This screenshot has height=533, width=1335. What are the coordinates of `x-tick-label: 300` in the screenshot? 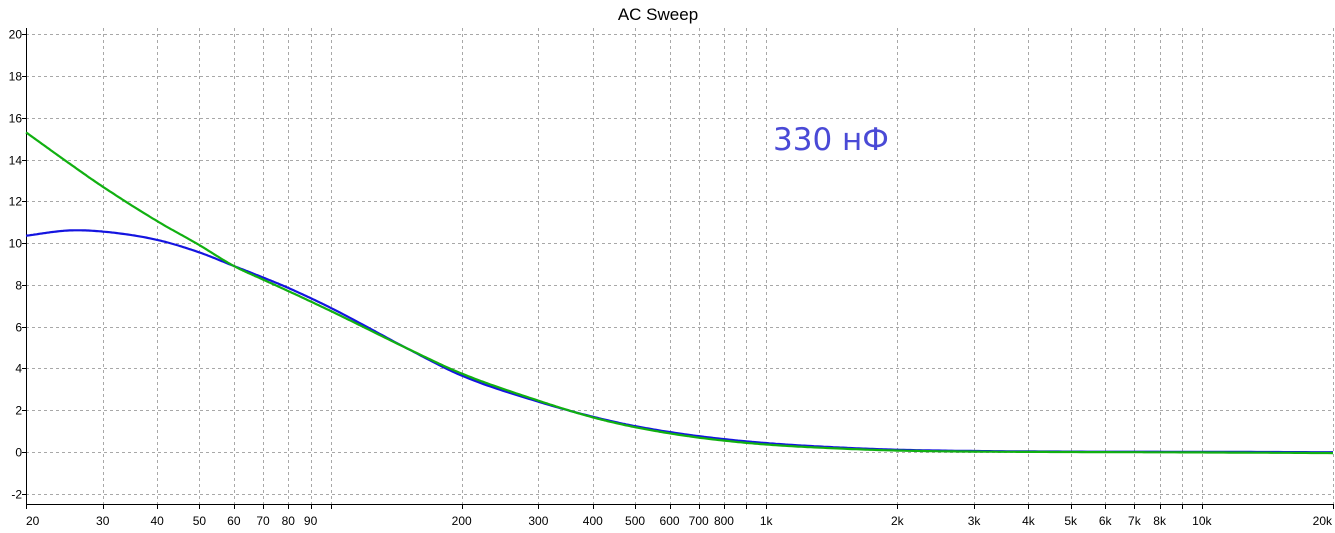 It's located at (538, 521).